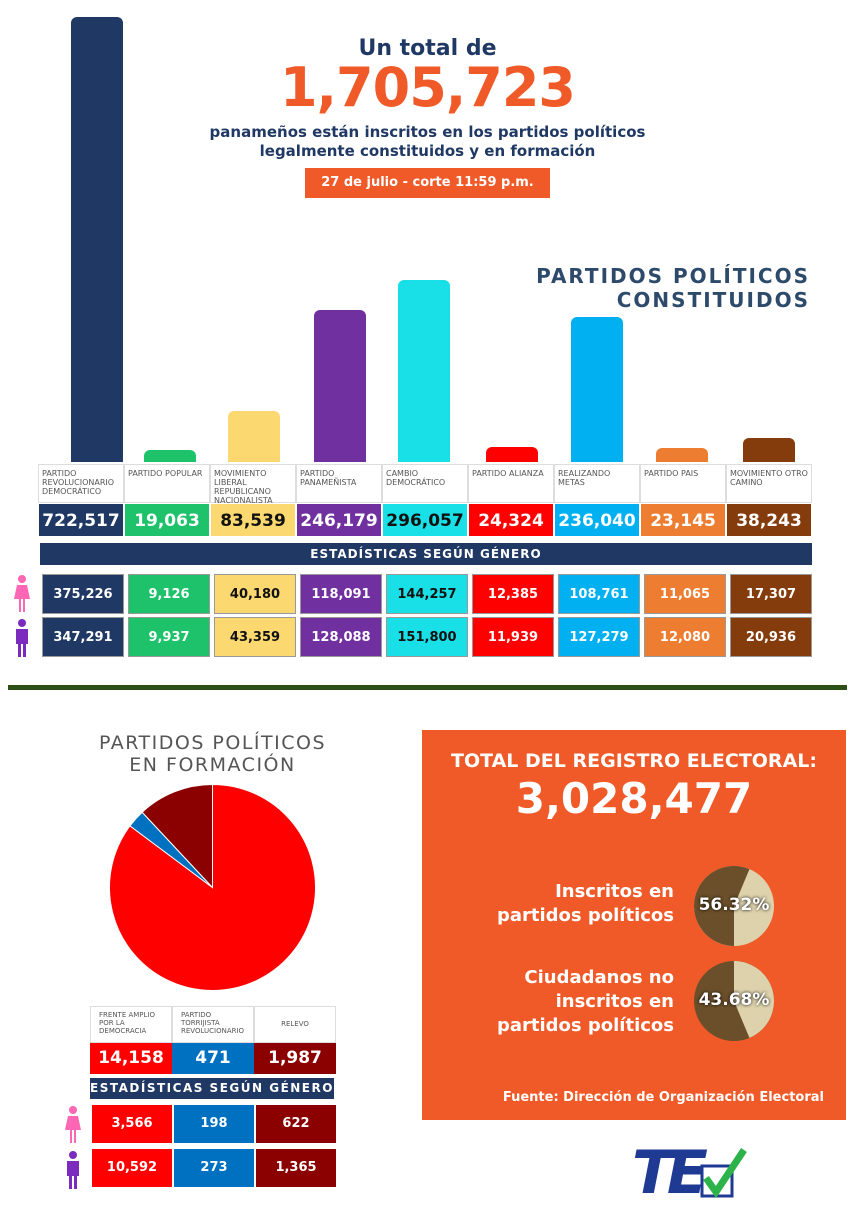 The image size is (855, 1226). I want to click on inscribed-percent: 56.32%, so click(734, 905).